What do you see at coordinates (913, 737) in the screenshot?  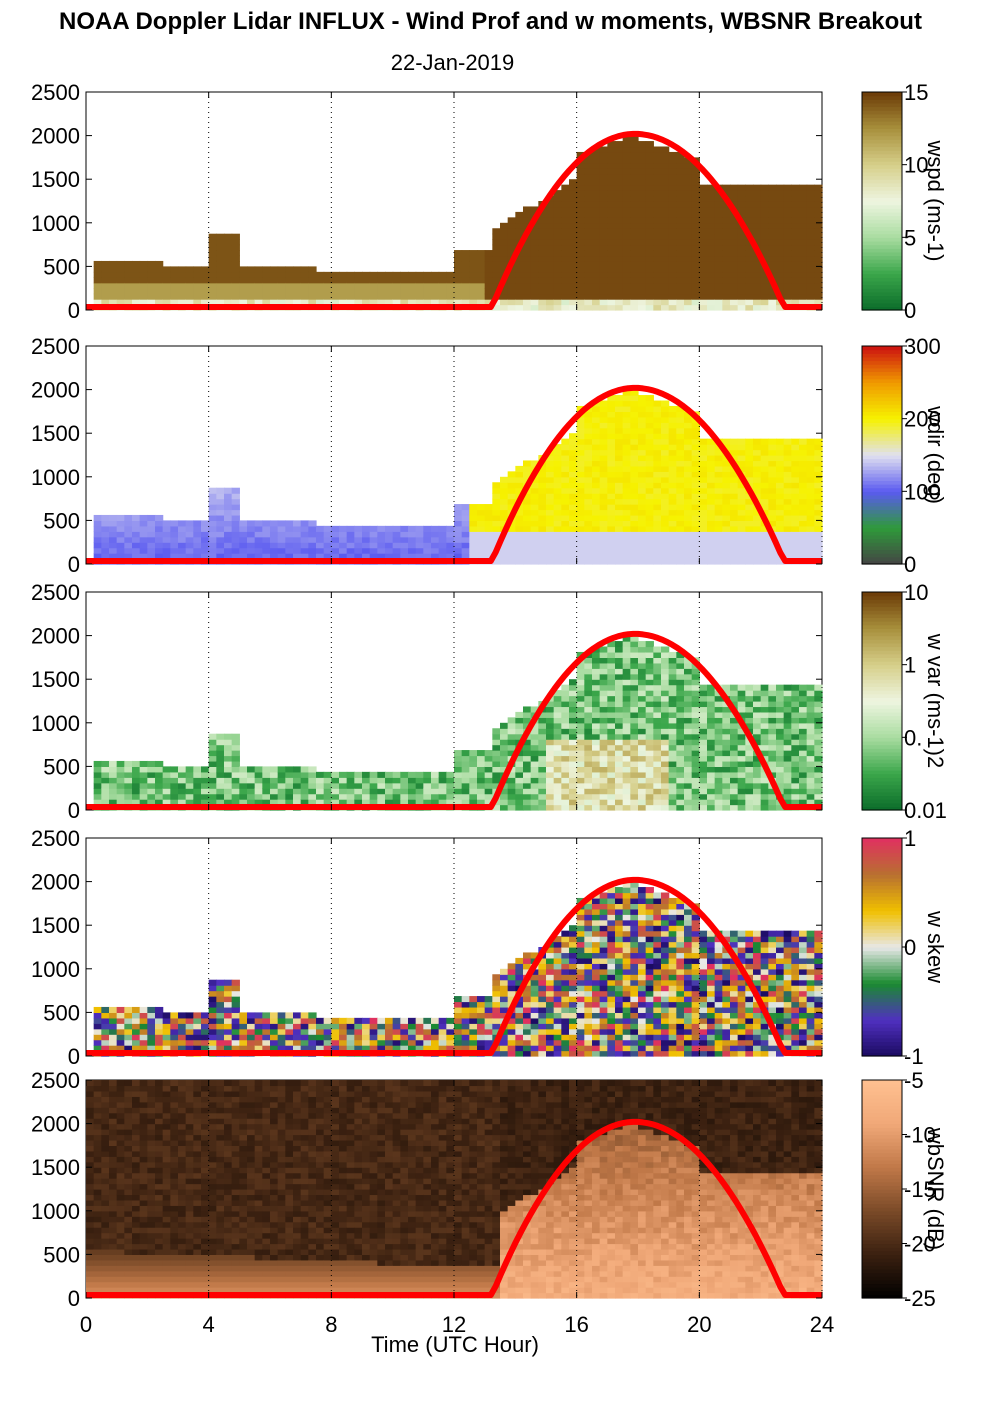 I see `colorbar-tick-label: 0.` at bounding box center [913, 737].